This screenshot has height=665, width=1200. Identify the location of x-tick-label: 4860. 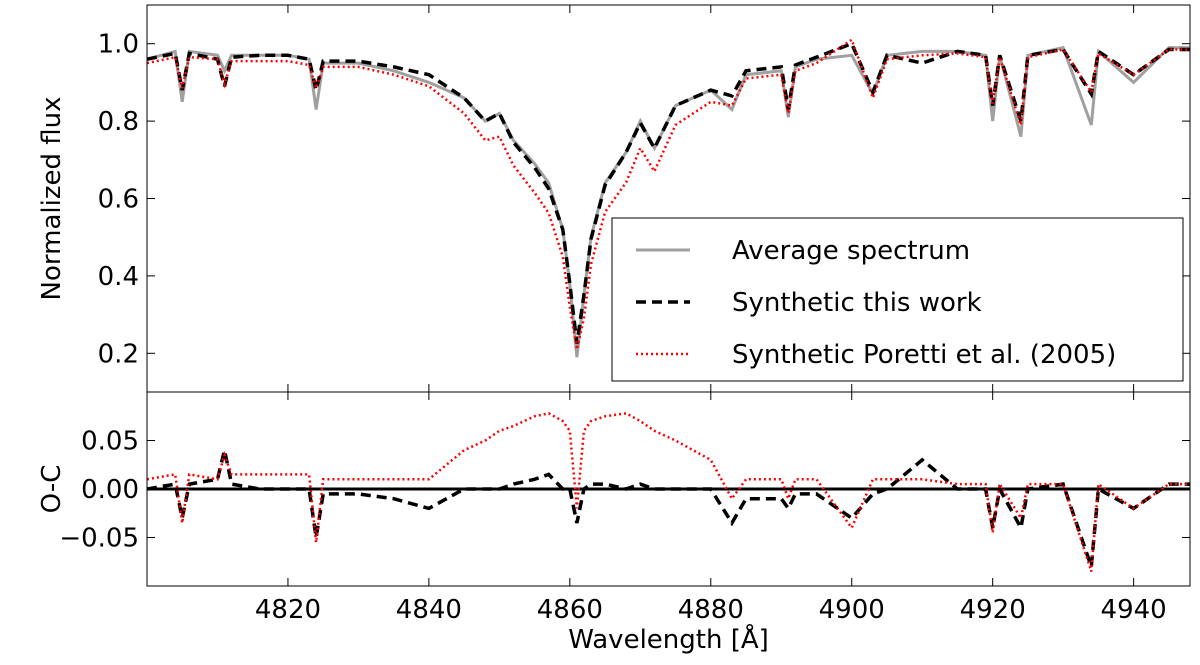
(570, 610).